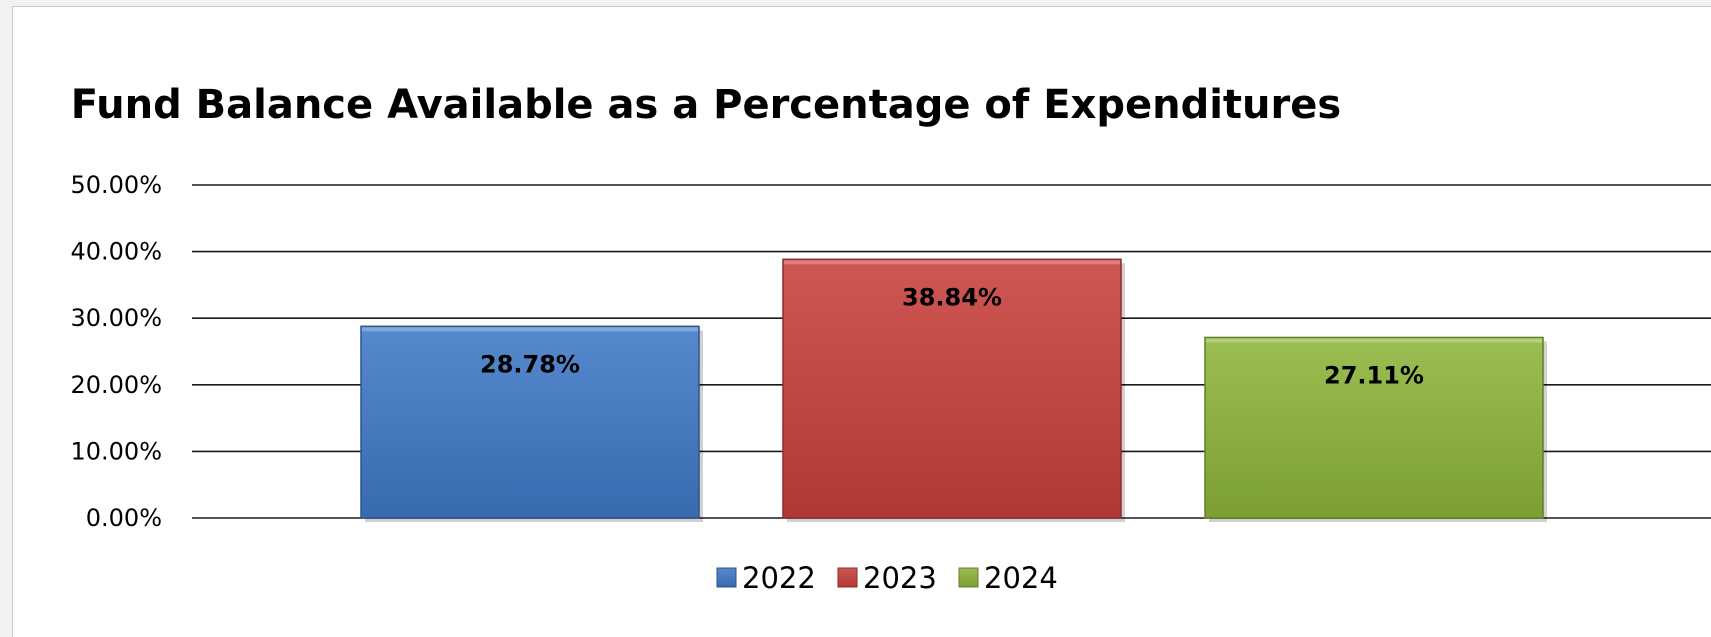 The width and height of the screenshot is (1711, 637). Describe the element at coordinates (779, 578) in the screenshot. I see `legend-label-2022: 2022` at that location.